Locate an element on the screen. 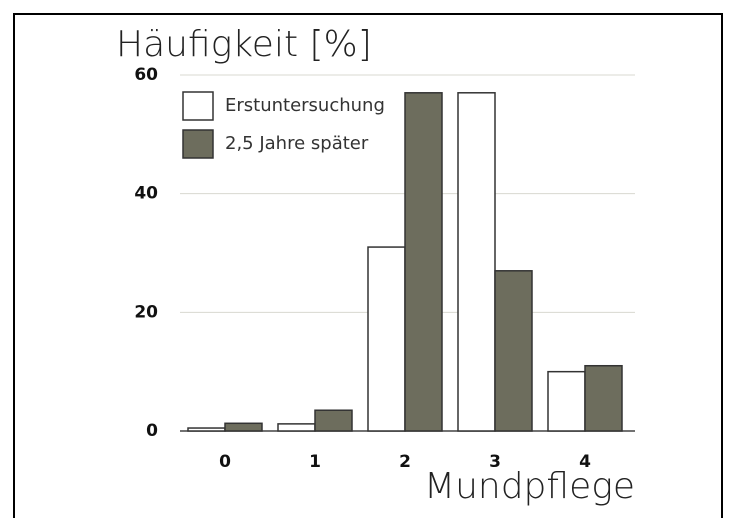  x-tick-label: 4 is located at coordinates (585, 462).